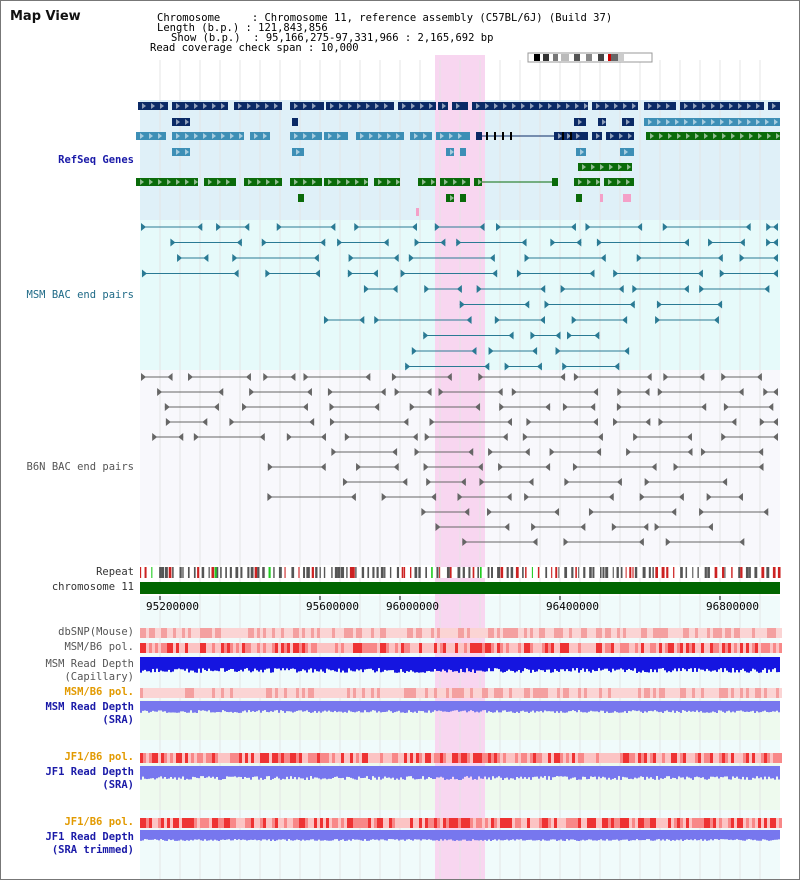 This screenshot has height=880, width=800. What do you see at coordinates (80, 295) in the screenshot?
I see `track-label-msm-bac: MSM BAC end pairs` at bounding box center [80, 295].